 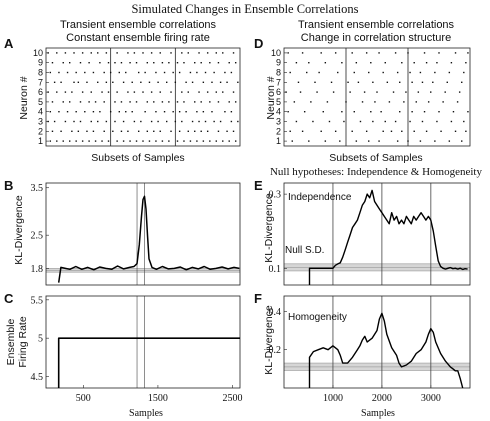 I want to click on x-tick-label: 1000, so click(x=333, y=398).